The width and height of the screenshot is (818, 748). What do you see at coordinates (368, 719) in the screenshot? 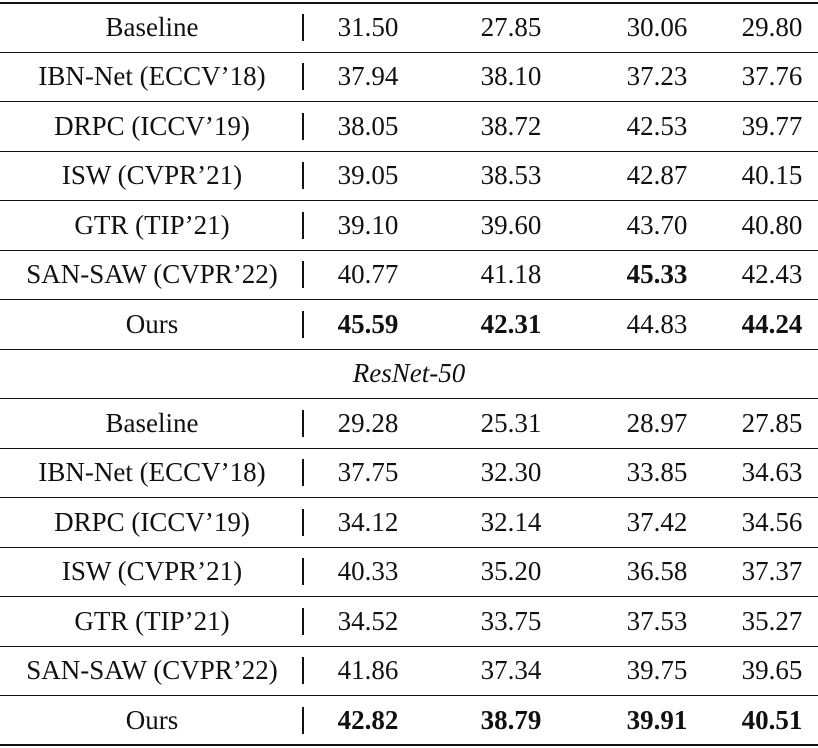
I see `score: 42.82` at bounding box center [368, 719].